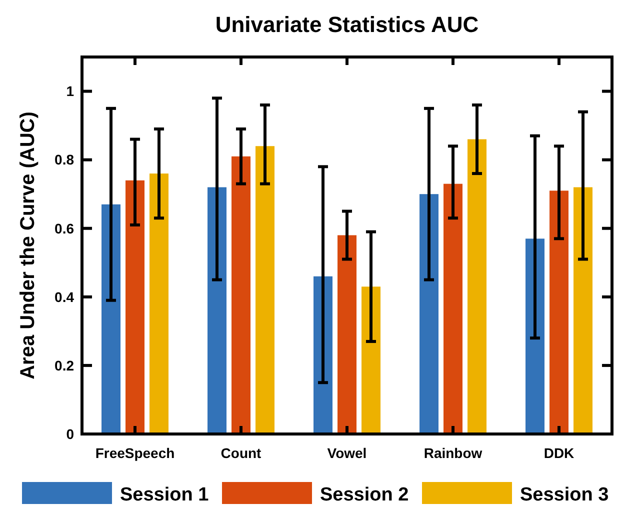  What do you see at coordinates (70, 91) in the screenshot?
I see `y-tick-label: 1` at bounding box center [70, 91].